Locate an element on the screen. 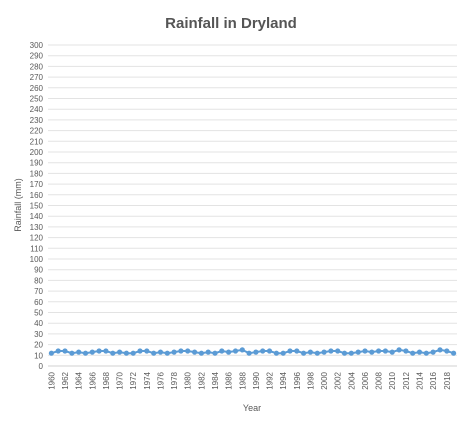 Image resolution: width=462 pixels, height=421 pixels. y-tick-label: 20 is located at coordinates (38, 345).